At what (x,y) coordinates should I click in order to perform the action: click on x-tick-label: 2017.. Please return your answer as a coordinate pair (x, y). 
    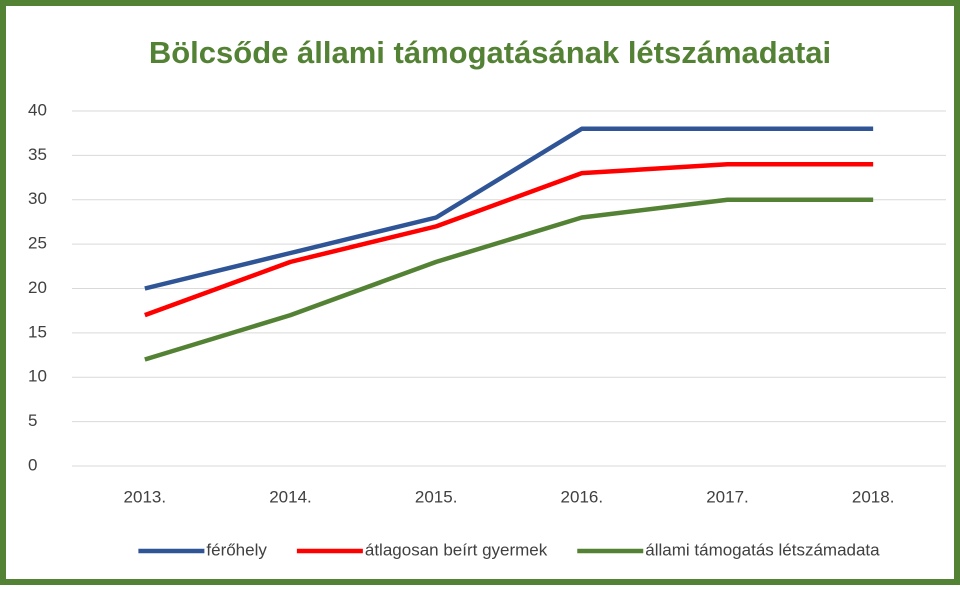
    Looking at the image, I should click on (727, 496).